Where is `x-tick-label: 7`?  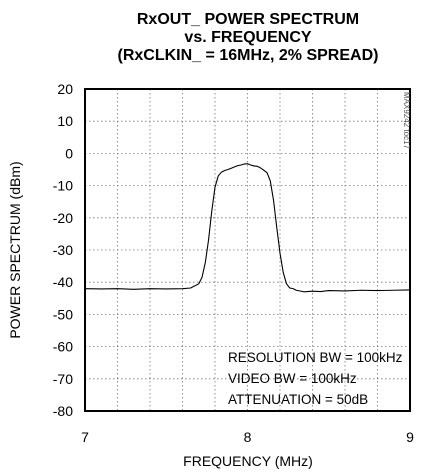 x-tick-label: 7 is located at coordinates (85, 437).